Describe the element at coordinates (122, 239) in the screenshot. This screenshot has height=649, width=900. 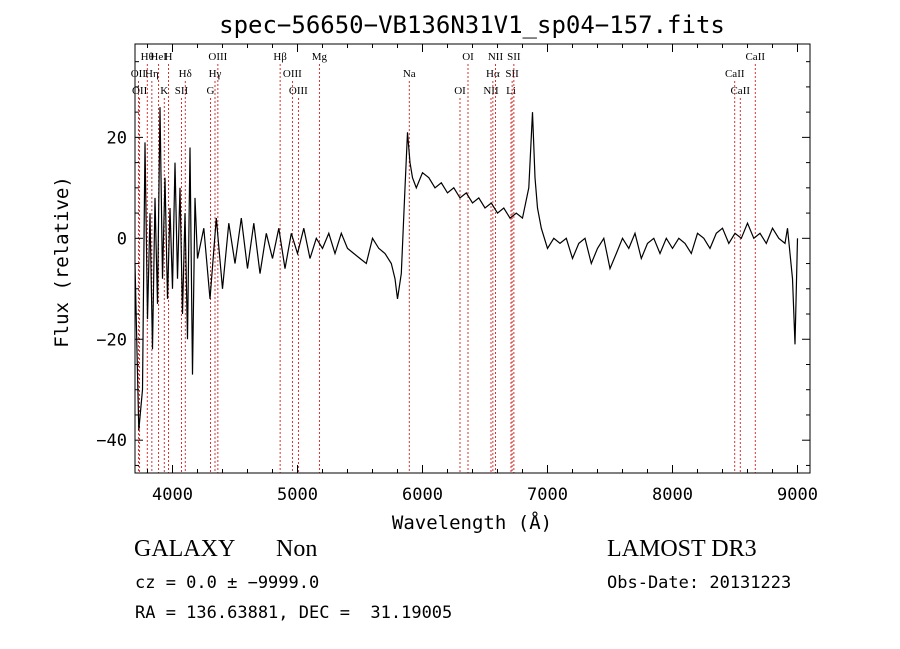
I see `y-tick-label: 0` at that location.